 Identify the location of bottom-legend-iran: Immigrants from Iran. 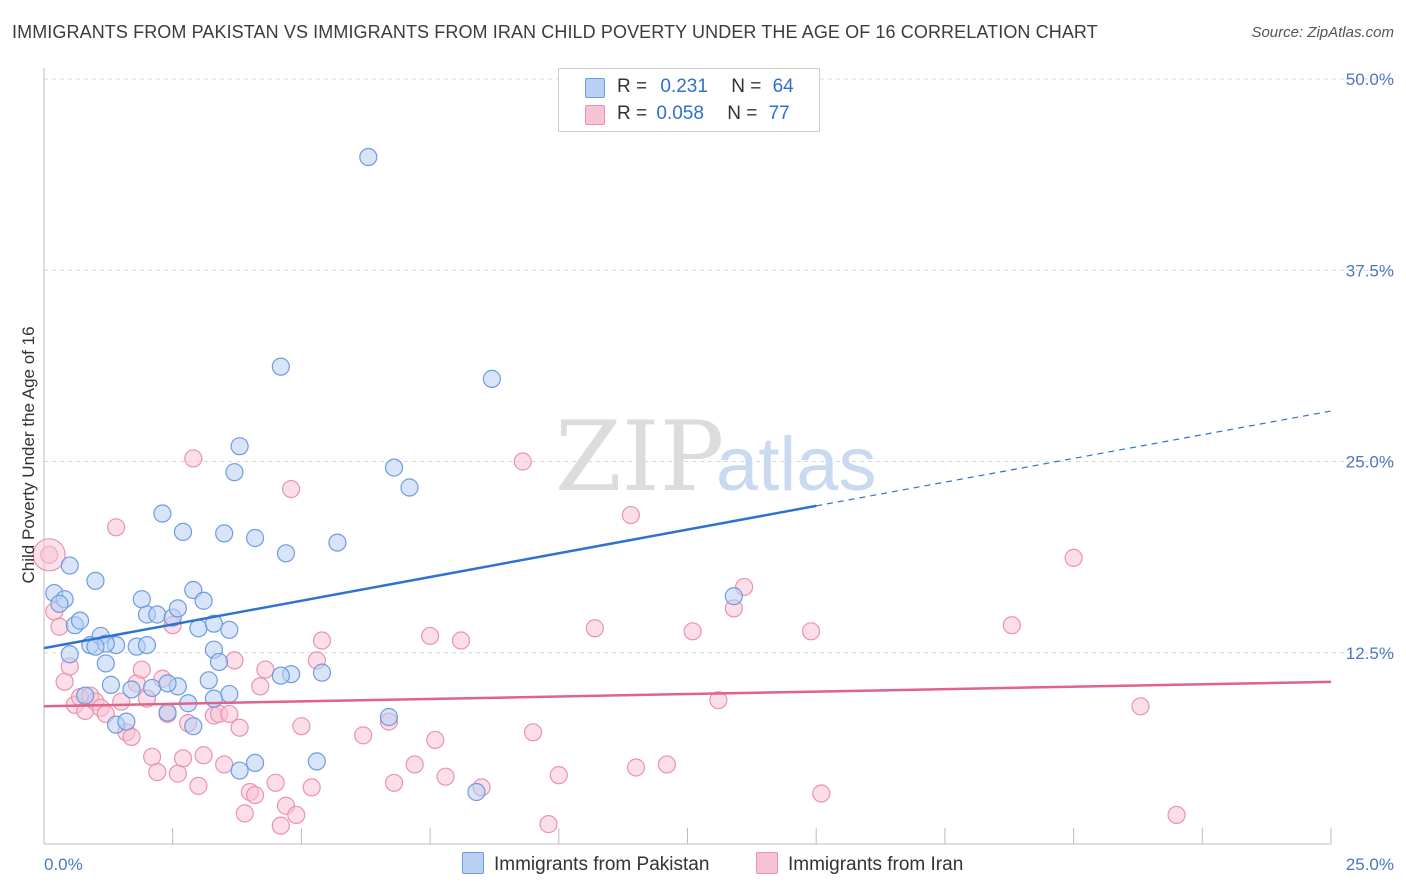
(859, 864).